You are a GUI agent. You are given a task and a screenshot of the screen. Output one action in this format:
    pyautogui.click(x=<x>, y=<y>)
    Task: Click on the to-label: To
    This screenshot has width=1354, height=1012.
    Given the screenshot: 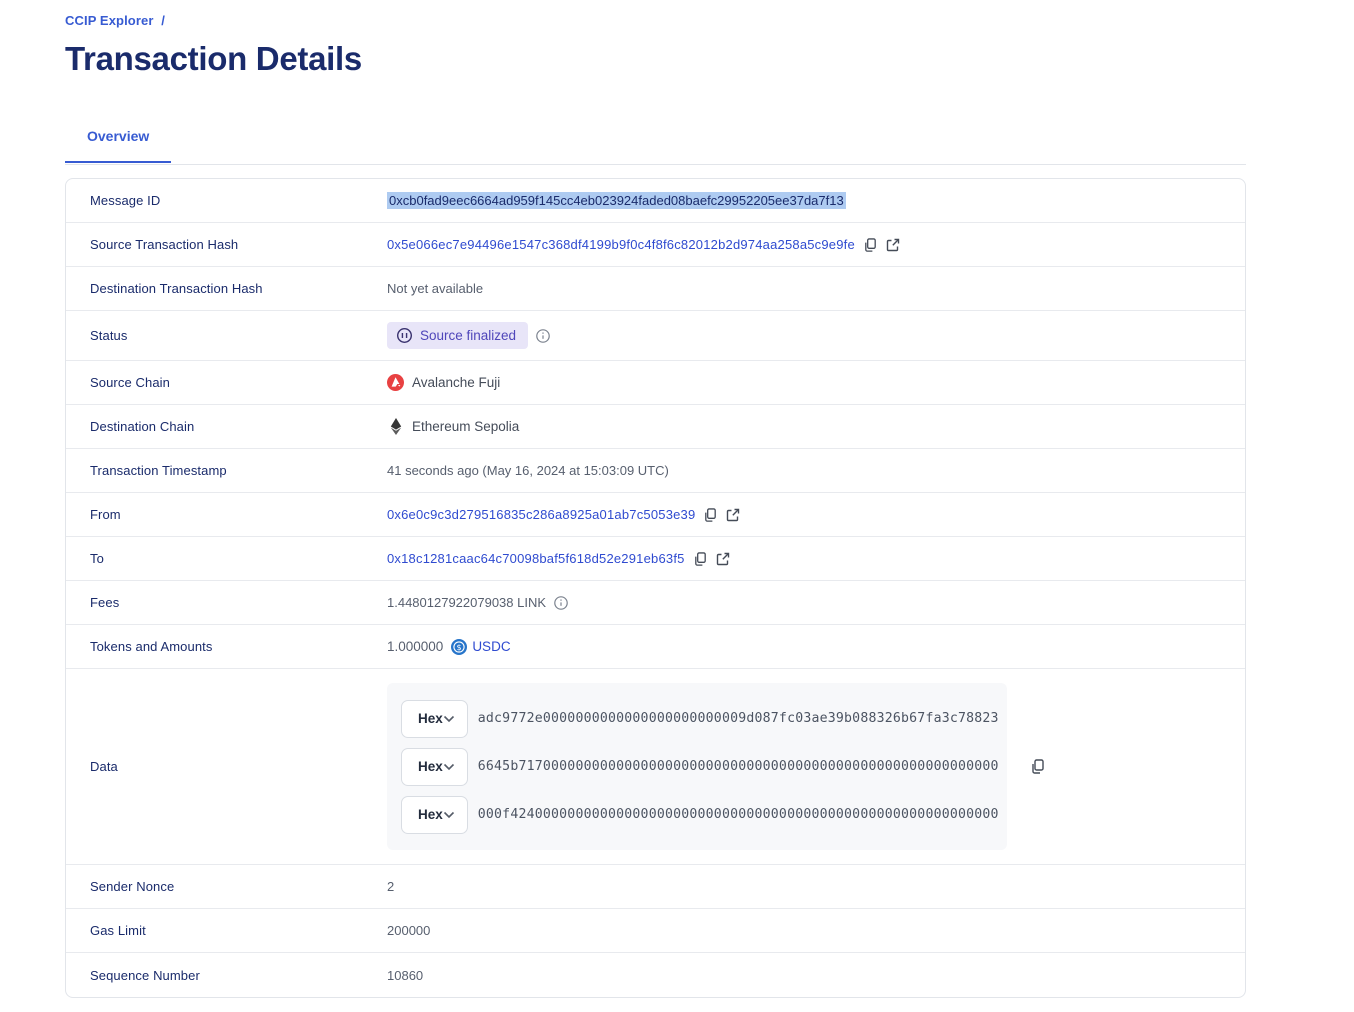 What is the action you would take?
    pyautogui.click(x=97, y=558)
    